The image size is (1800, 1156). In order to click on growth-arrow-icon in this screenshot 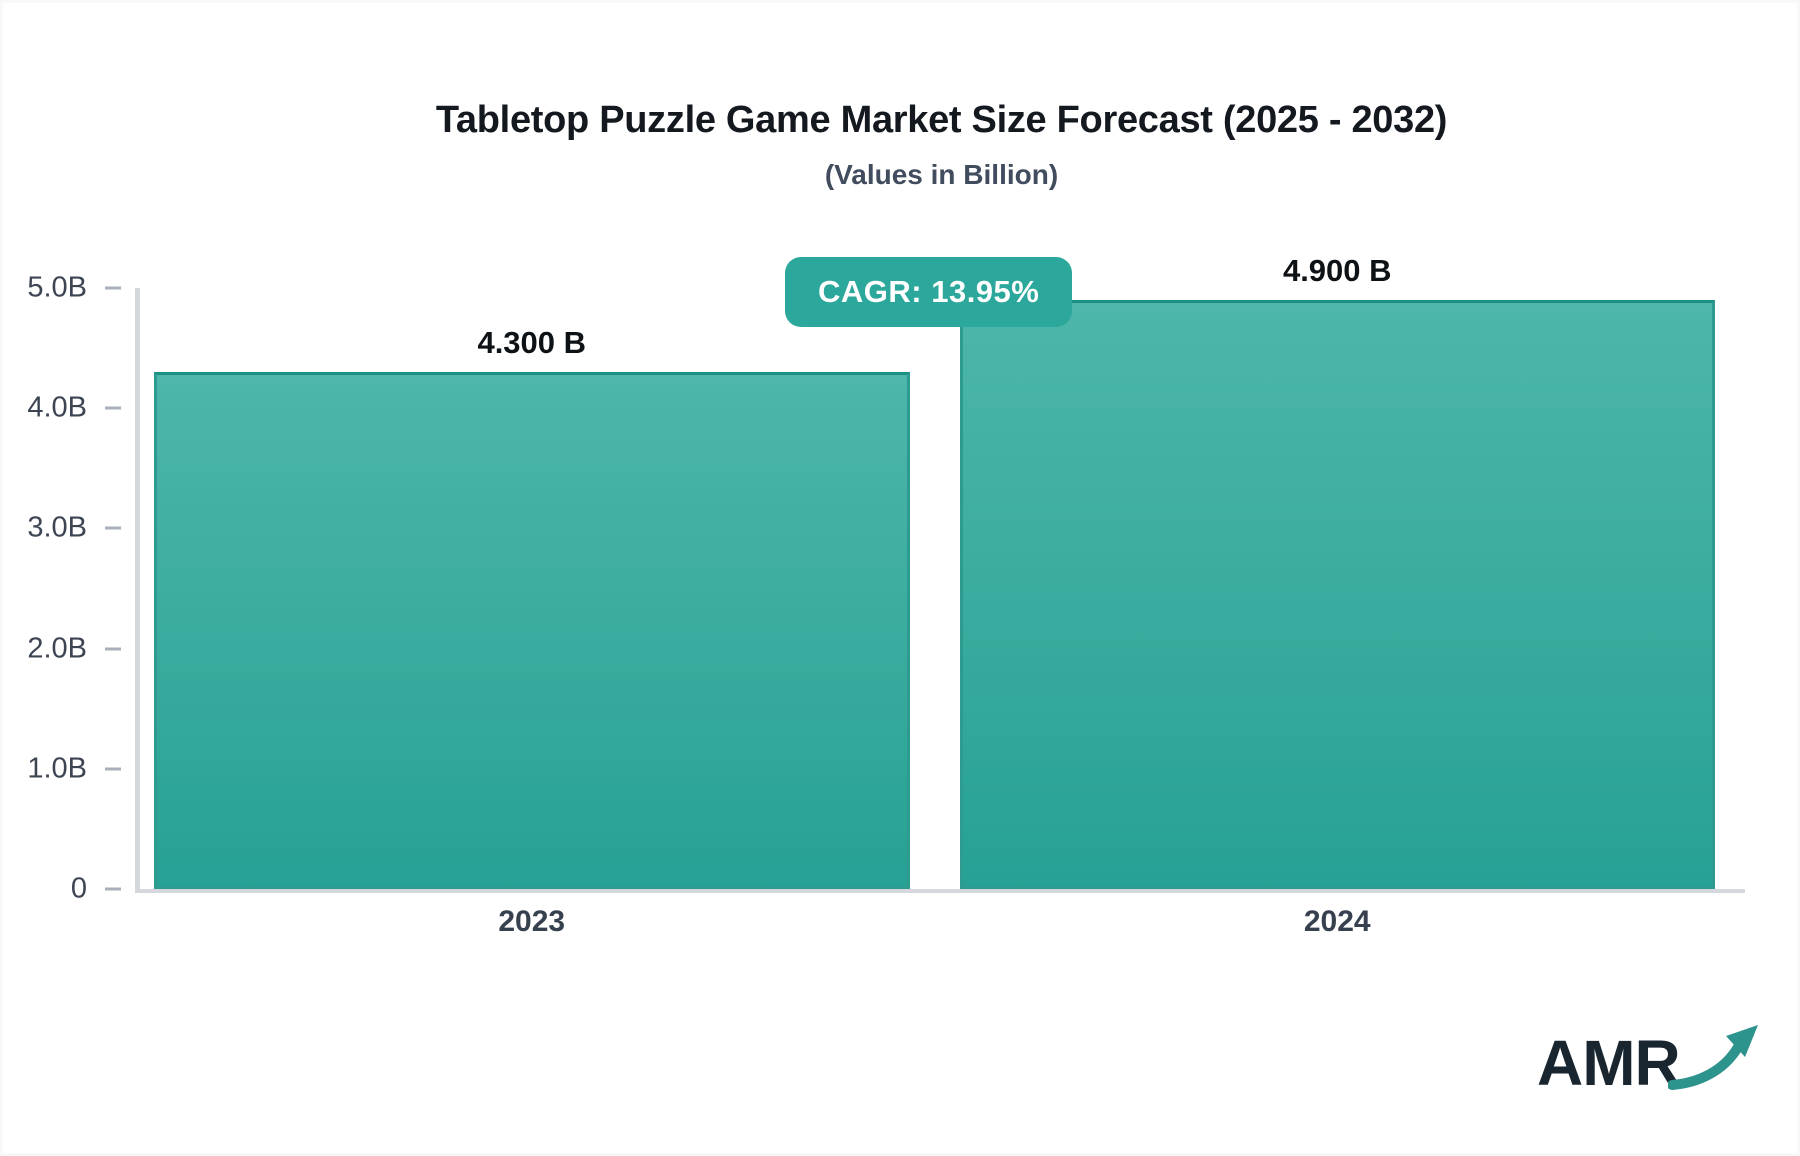, I will do `click(1713, 1059)`.